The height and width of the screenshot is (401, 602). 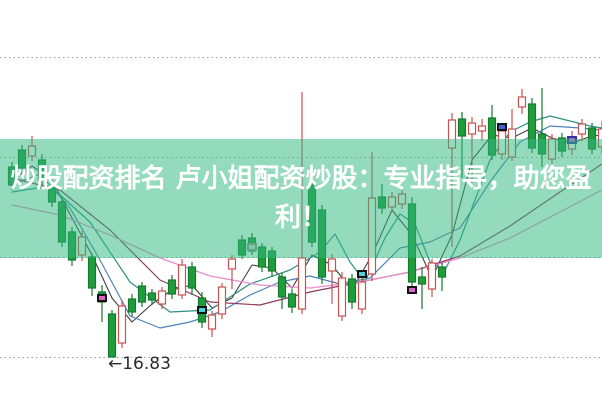 I want to click on banner-text-line2: 利！, so click(x=300, y=218).